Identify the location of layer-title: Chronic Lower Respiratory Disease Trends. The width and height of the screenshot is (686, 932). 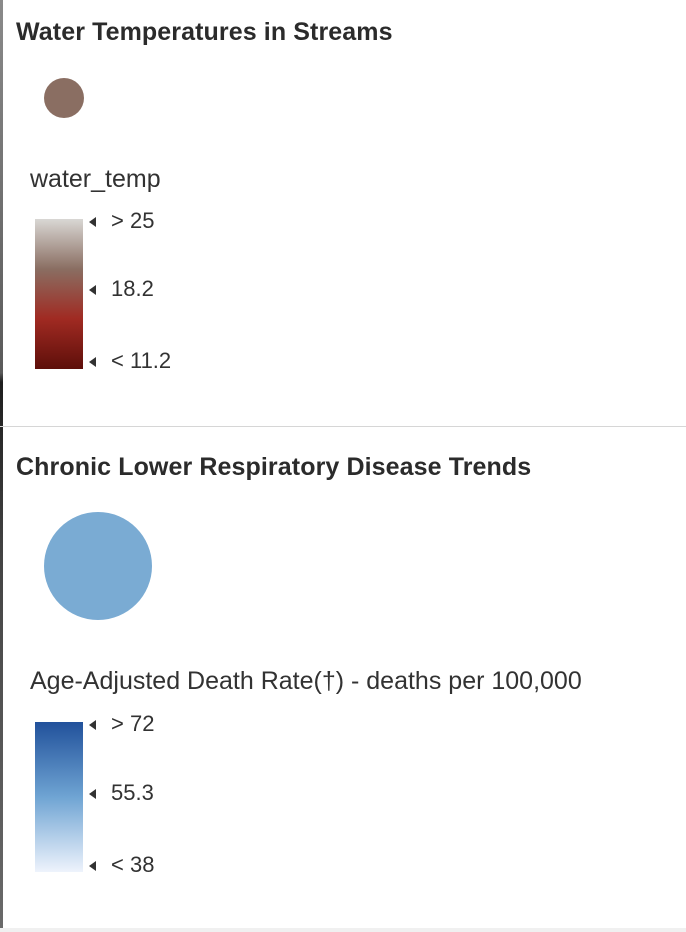
(274, 467).